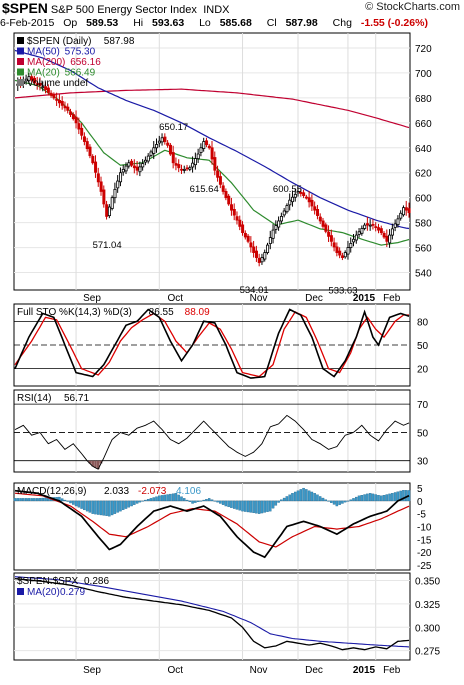 Image resolution: width=464 pixels, height=685 pixels. I want to click on change-label: Chg, so click(342, 23).